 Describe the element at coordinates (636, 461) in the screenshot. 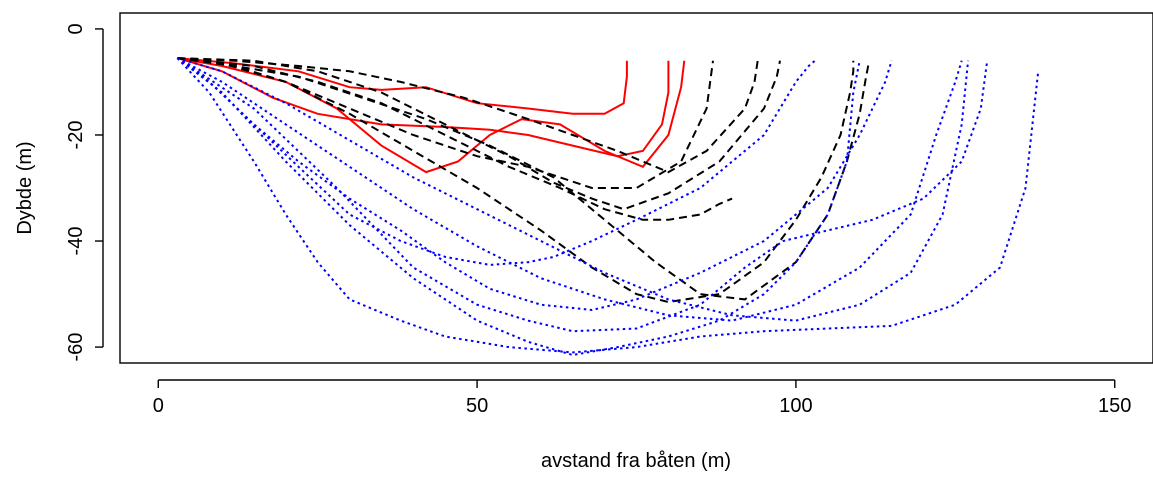

I see `x-axis-title: avstand fra båten (m)` at that location.